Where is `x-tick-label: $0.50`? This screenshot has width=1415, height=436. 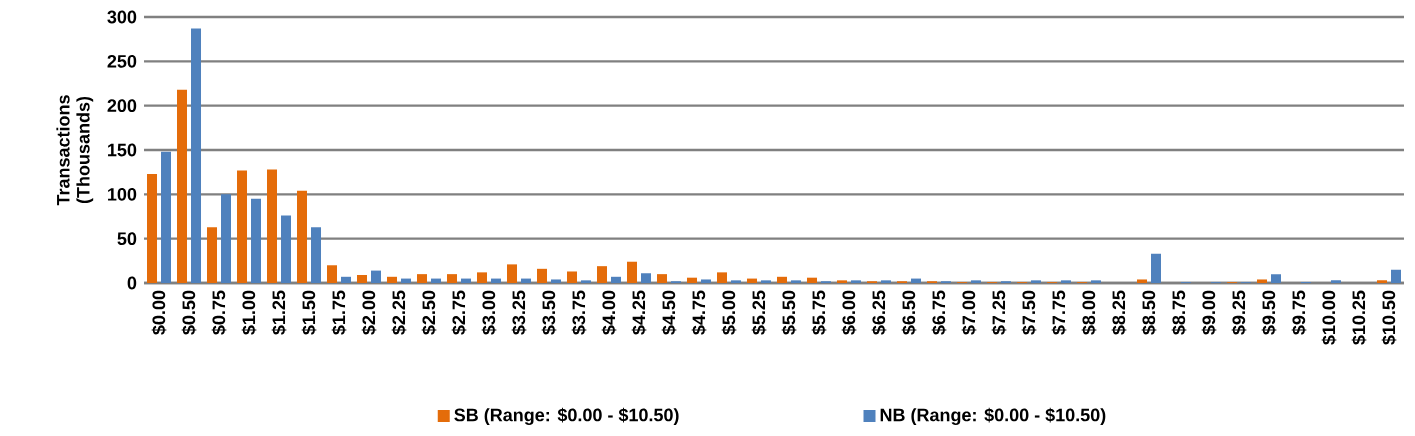
x-tick-label: $0.50 is located at coordinates (189, 312).